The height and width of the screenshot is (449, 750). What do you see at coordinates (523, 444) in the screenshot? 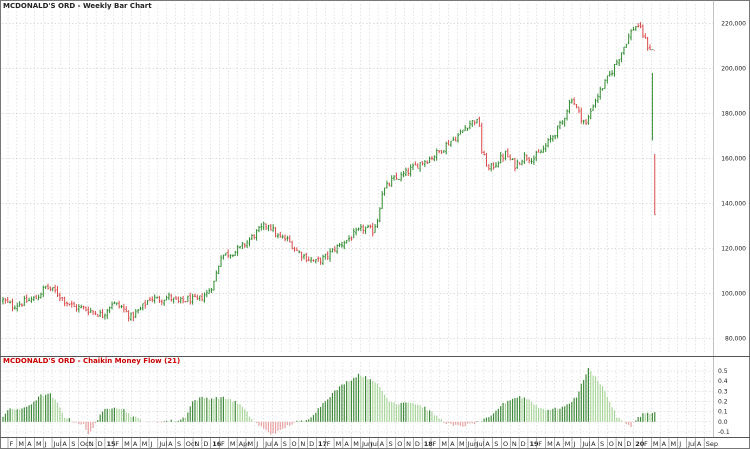
I see `x-axis-tick-label: D` at bounding box center [523, 444].